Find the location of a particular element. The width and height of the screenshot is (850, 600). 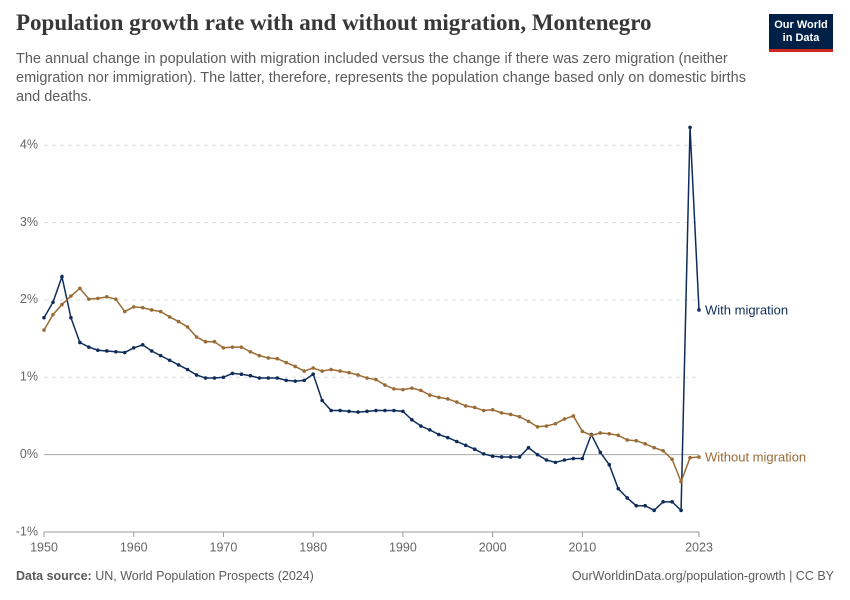

x-tick-label: 2000 is located at coordinates (493, 547).